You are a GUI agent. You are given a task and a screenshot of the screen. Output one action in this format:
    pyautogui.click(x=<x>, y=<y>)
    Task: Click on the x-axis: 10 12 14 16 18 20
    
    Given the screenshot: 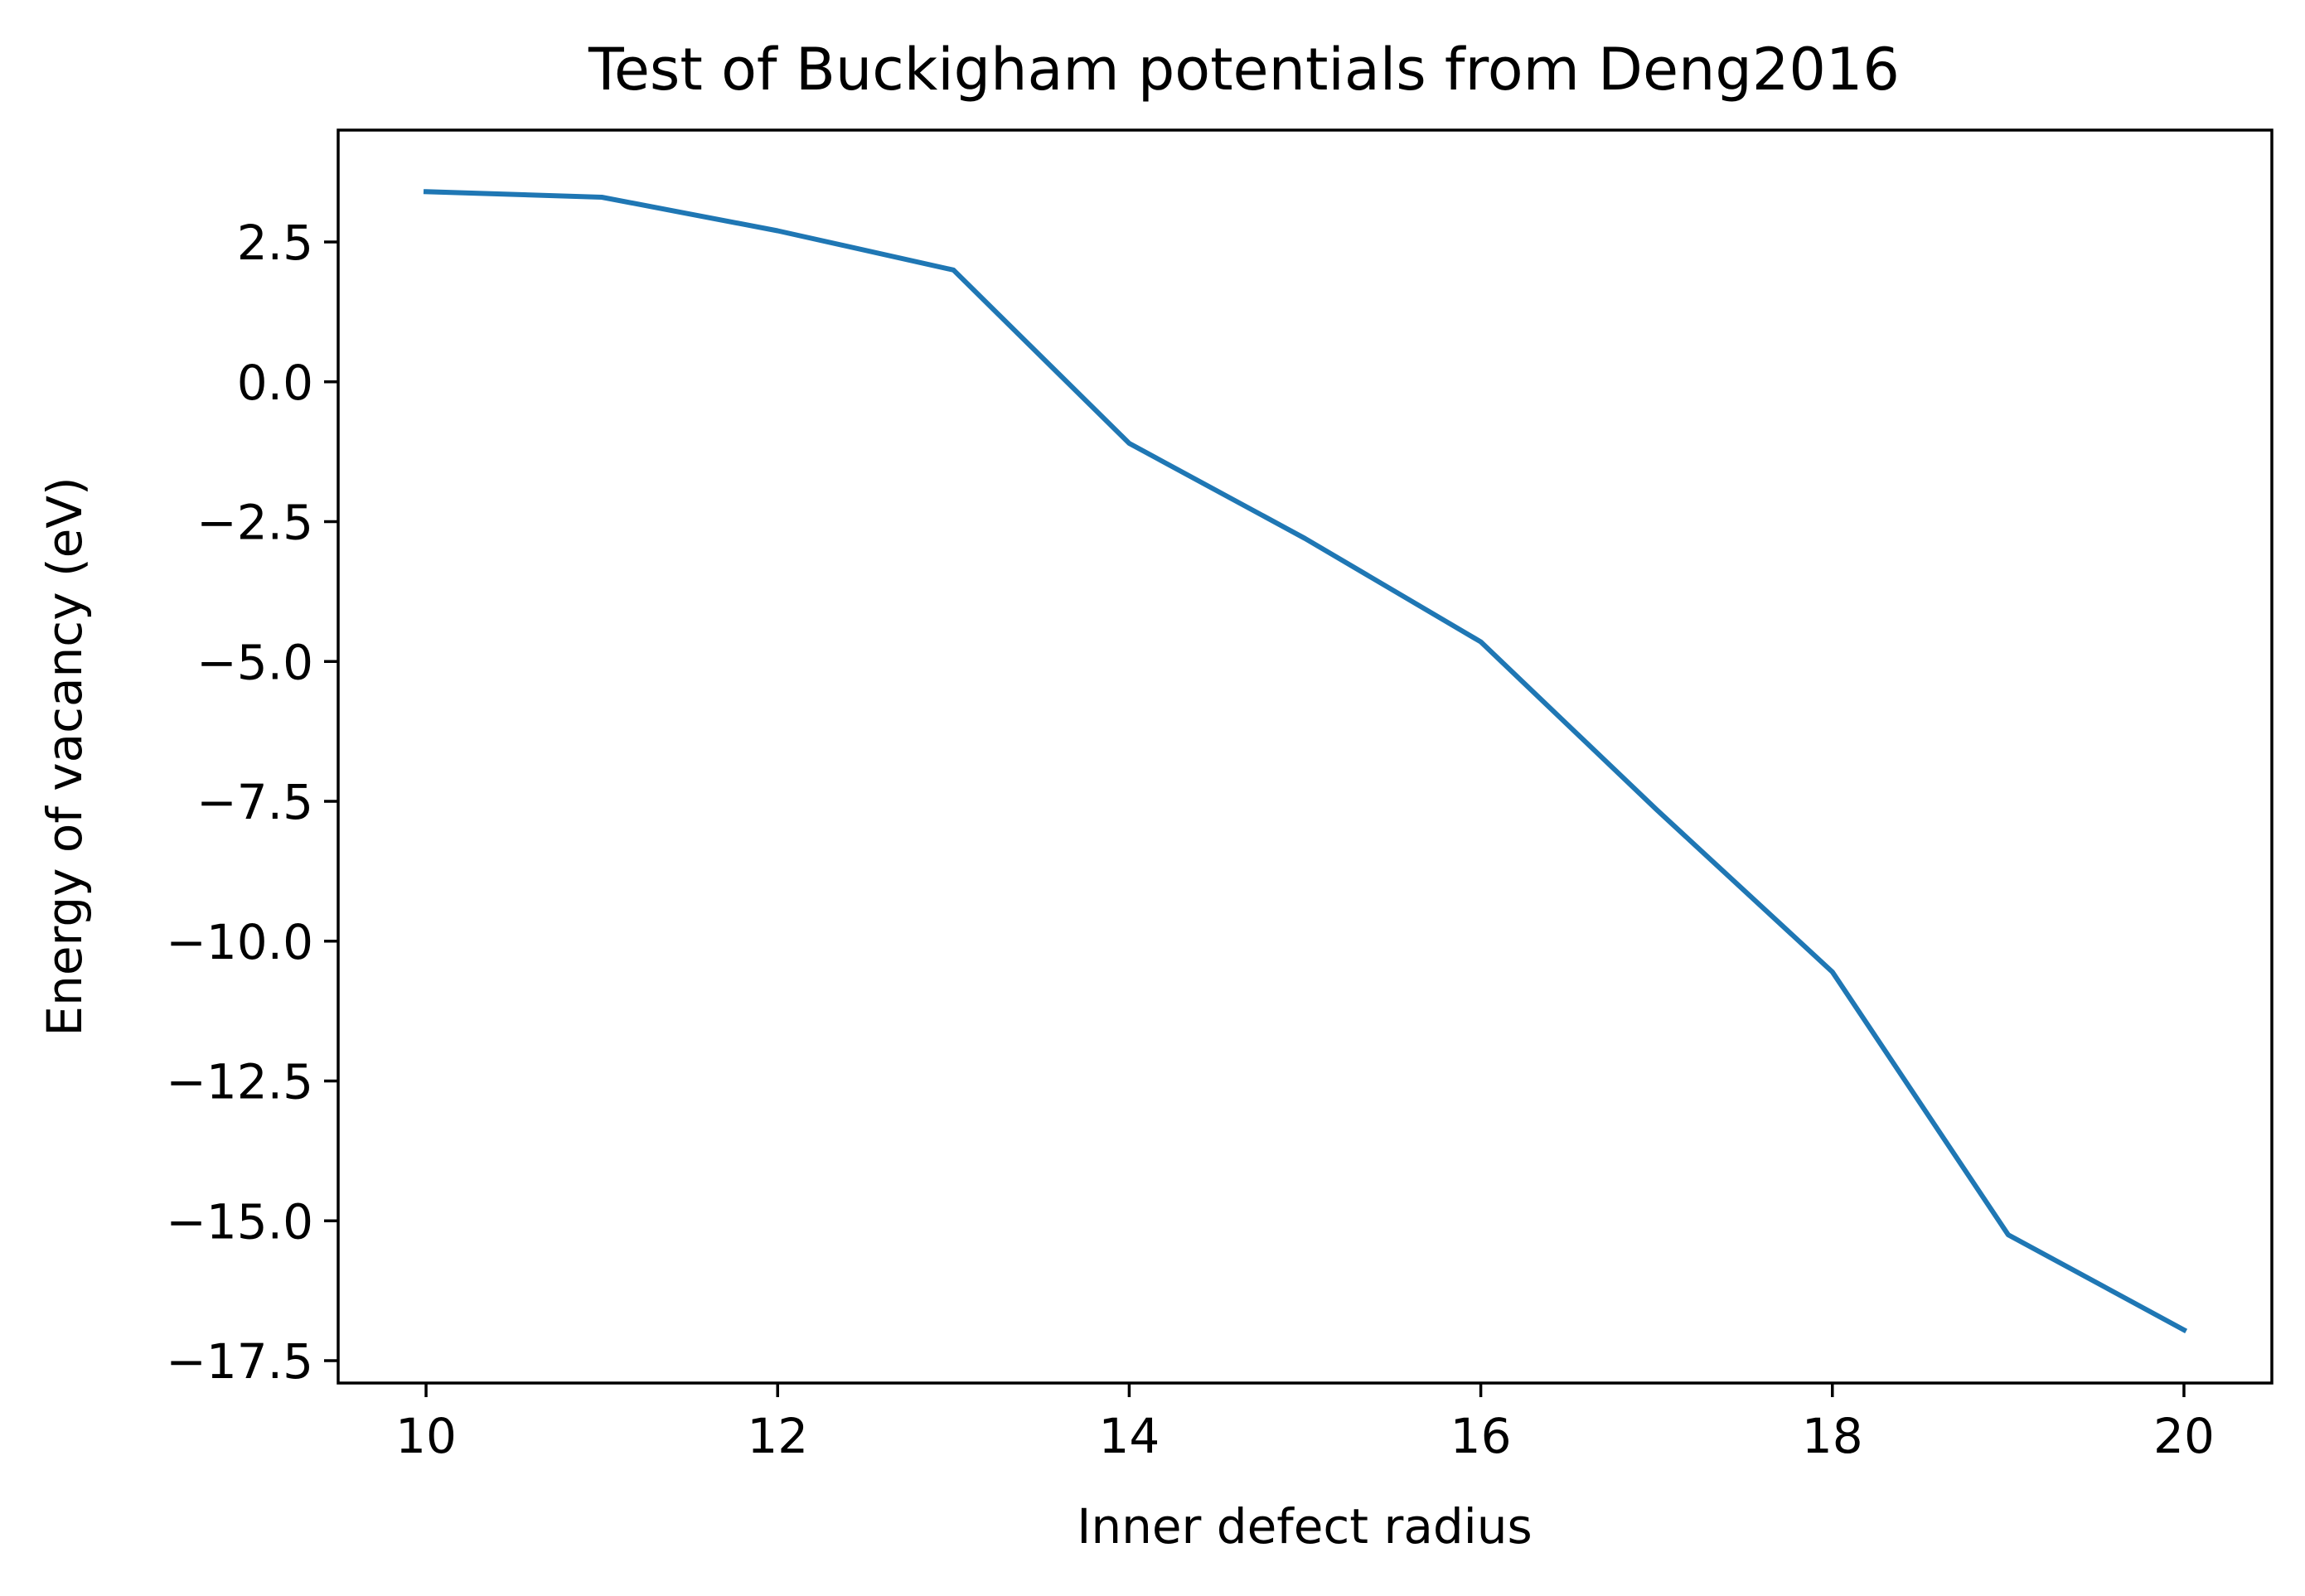 What is the action you would take?
    pyautogui.click(x=1305, y=1423)
    